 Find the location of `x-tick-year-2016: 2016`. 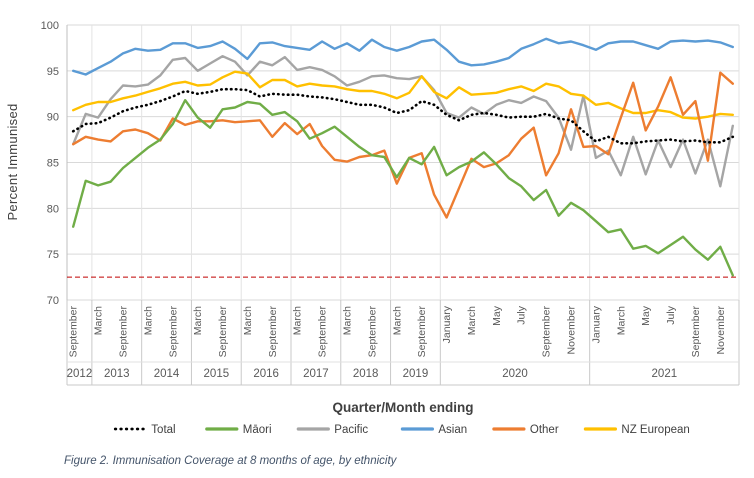

x-tick-year-2016: 2016 is located at coordinates (266, 374).